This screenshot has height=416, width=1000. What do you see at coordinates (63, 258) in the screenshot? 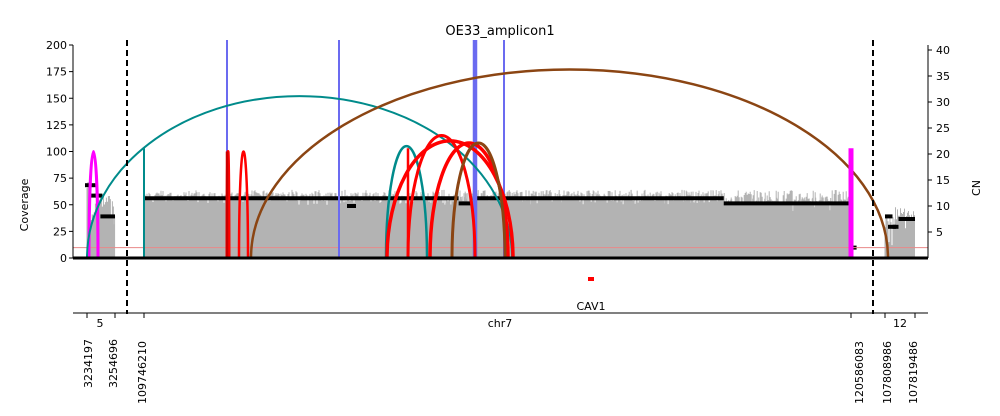
I see `left-tick-label-0: 0` at bounding box center [63, 258].